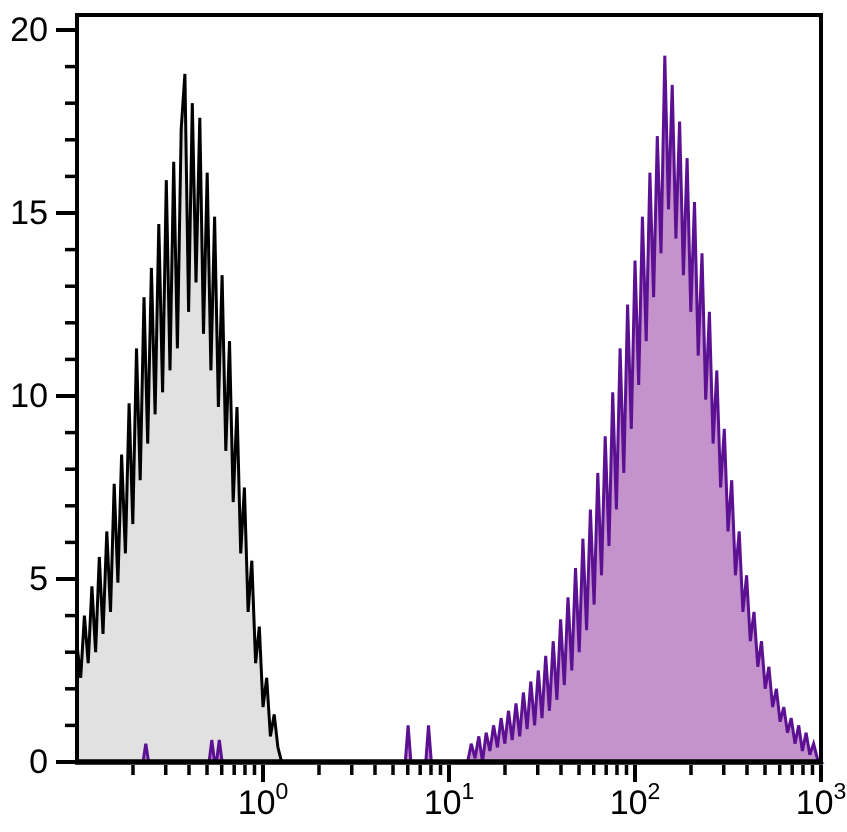 The height and width of the screenshot is (832, 847). I want to click on x-tick-label: 10³, so click(821, 800).